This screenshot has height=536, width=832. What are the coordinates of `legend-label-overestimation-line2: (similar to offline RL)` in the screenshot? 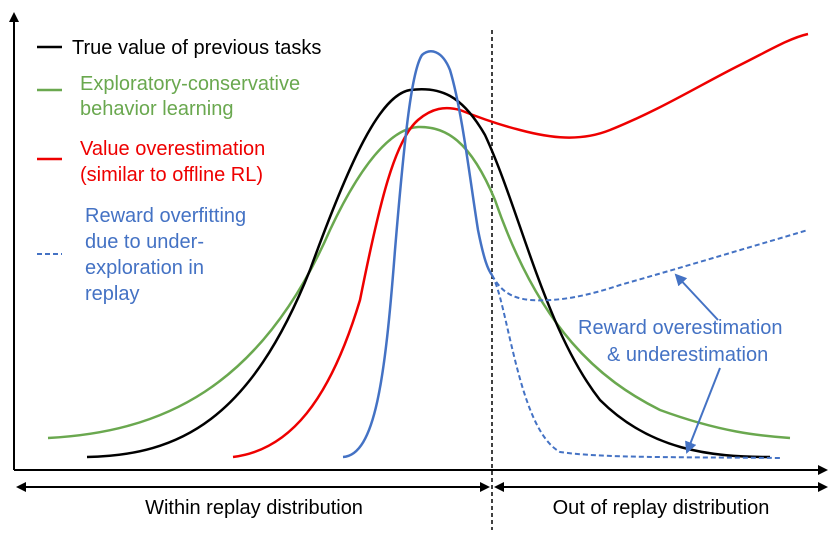 It's located at (171, 175).